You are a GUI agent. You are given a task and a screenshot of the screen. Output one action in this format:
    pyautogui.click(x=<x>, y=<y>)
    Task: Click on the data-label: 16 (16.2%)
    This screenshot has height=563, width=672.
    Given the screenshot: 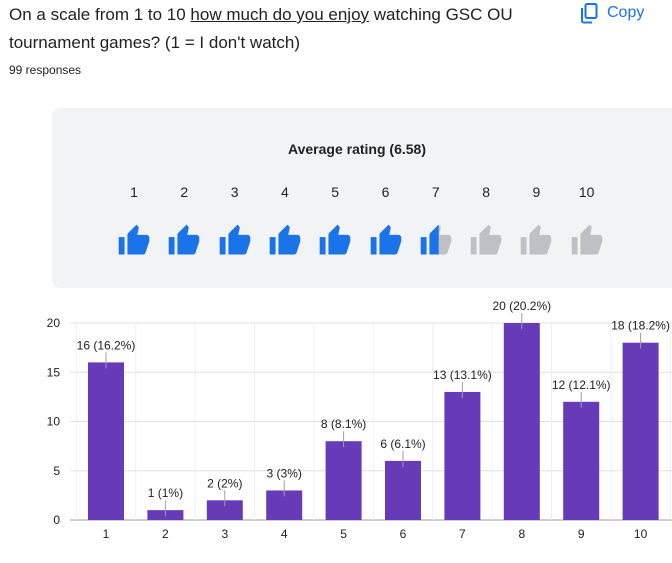 What is the action you would take?
    pyautogui.click(x=106, y=345)
    